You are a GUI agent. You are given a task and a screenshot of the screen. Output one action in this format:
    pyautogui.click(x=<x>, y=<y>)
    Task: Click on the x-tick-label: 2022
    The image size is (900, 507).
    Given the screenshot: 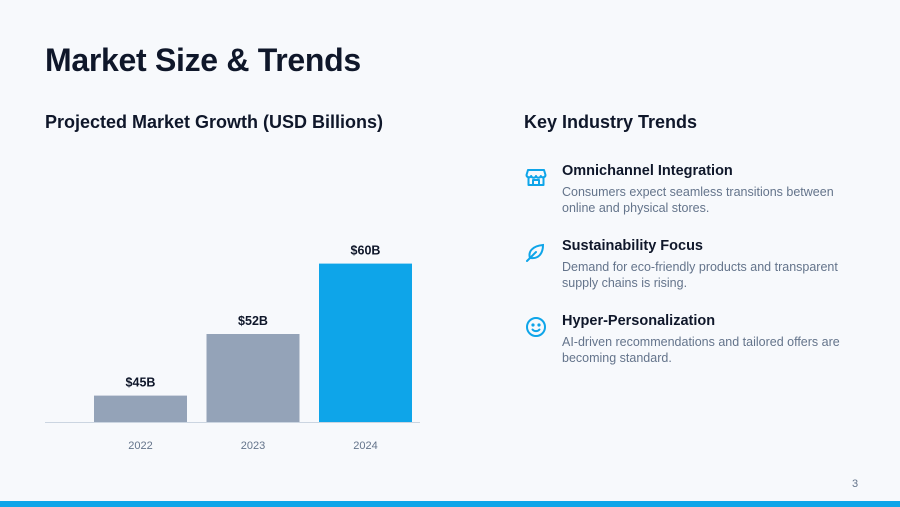 What is the action you would take?
    pyautogui.click(x=140, y=446)
    